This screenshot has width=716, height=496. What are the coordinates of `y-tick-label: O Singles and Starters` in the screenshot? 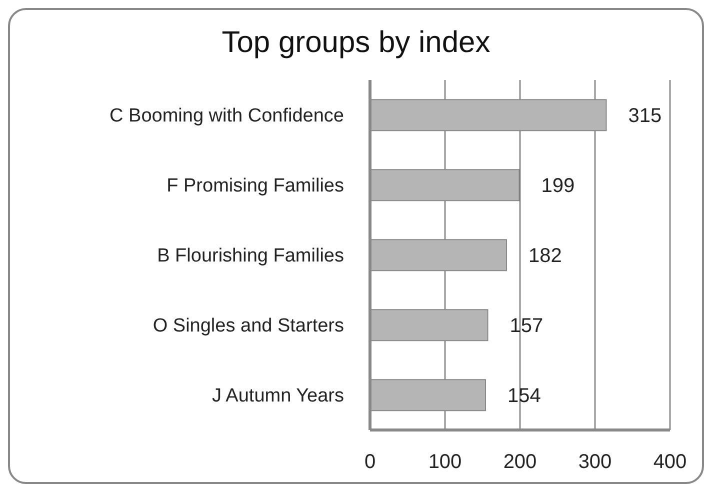 It's located at (248, 326).